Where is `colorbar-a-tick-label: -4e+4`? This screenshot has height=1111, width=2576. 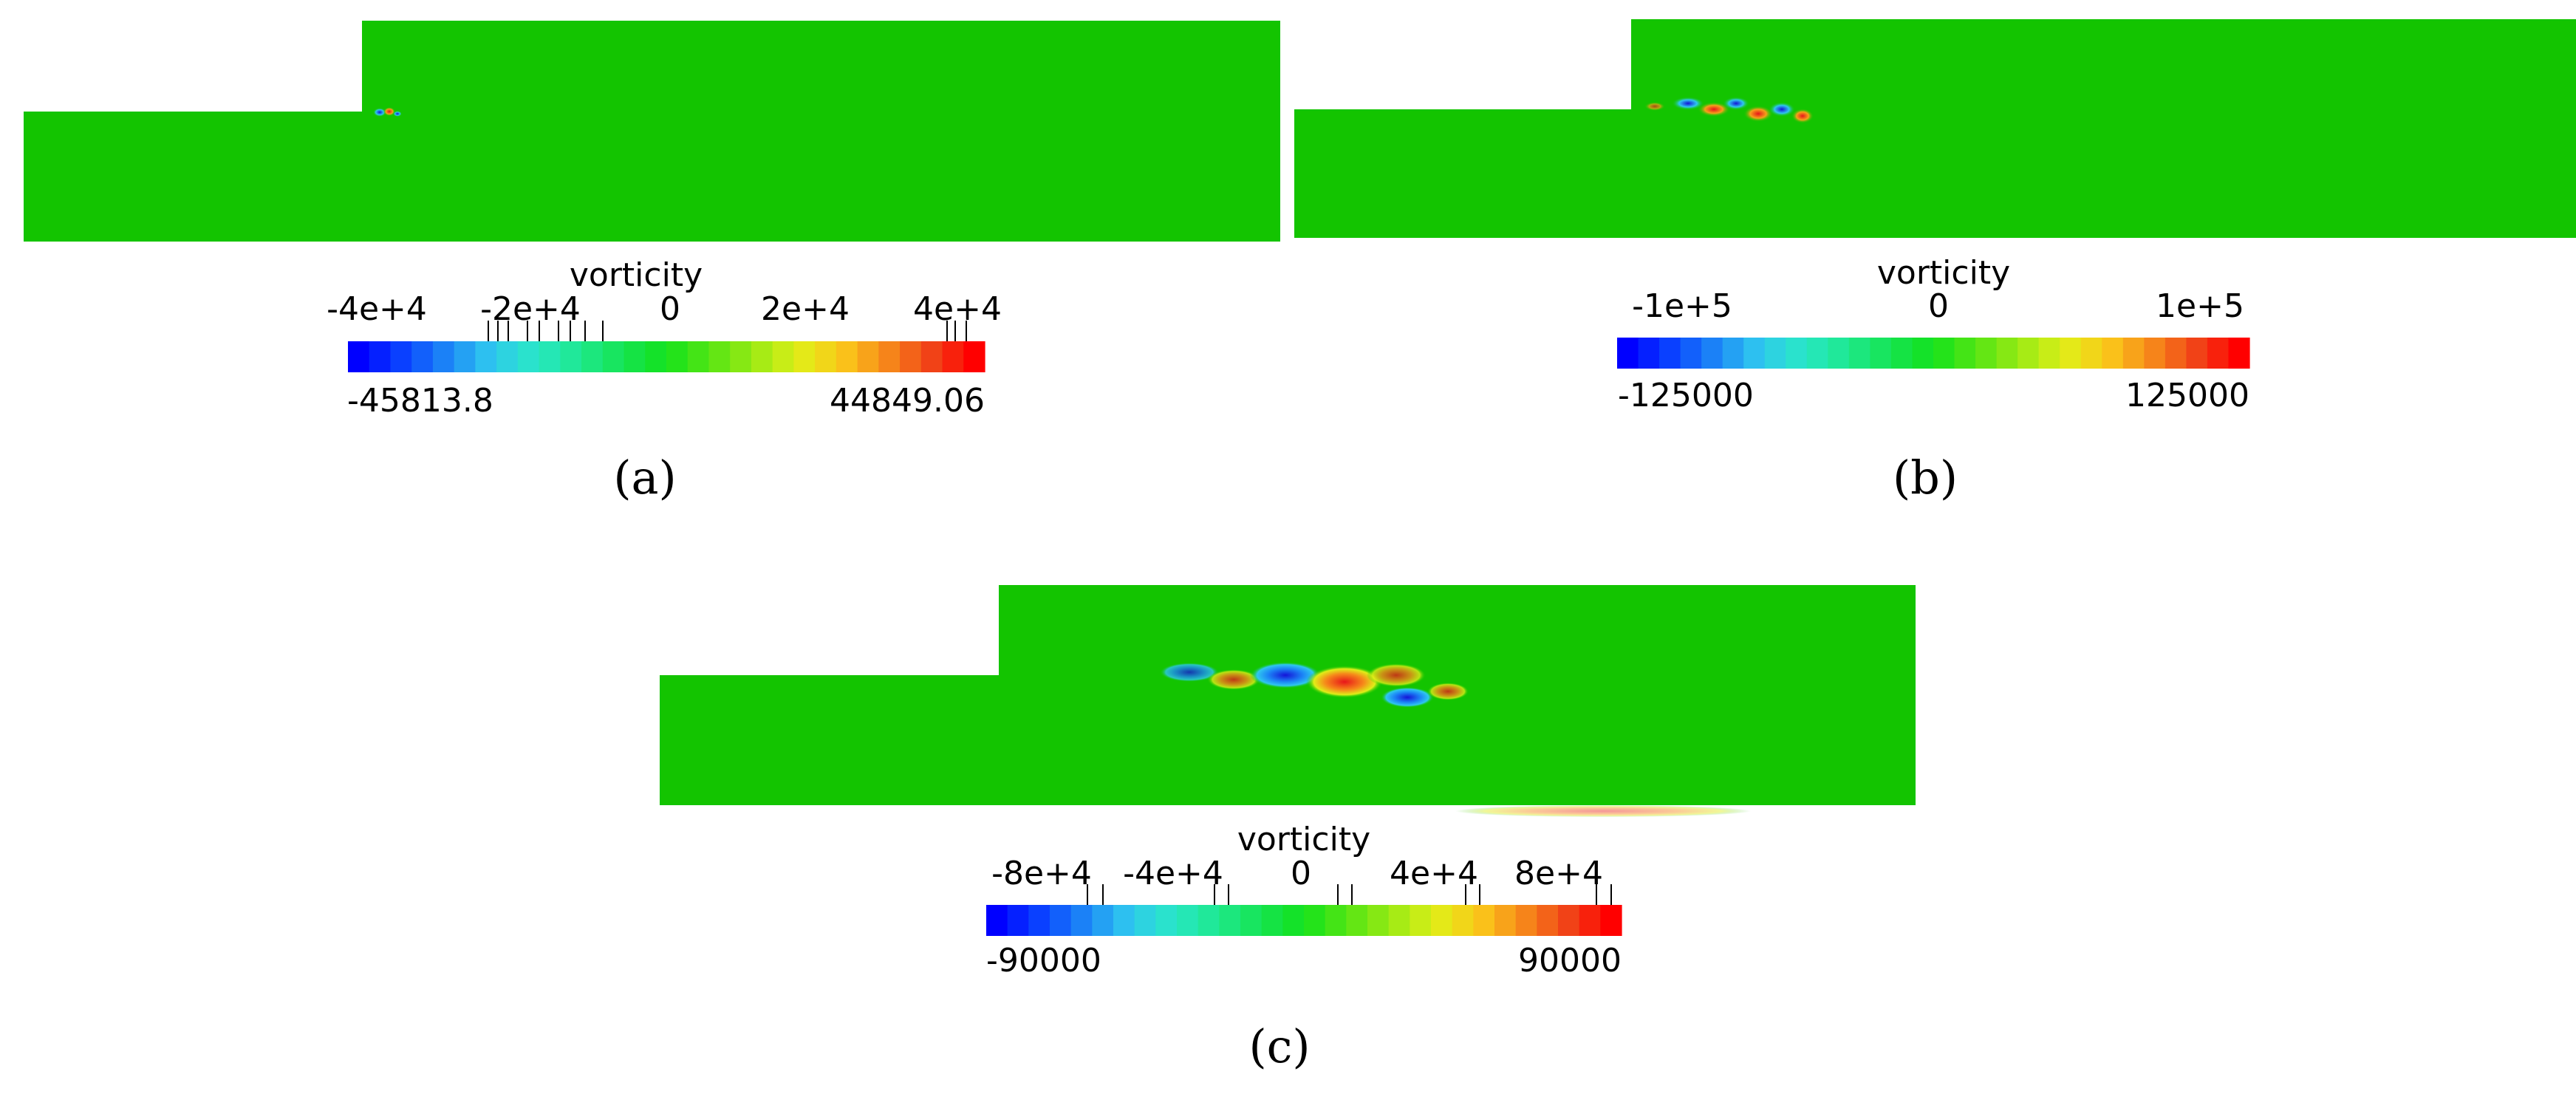
colorbar-a-tick-label: -4e+4 is located at coordinates (377, 309).